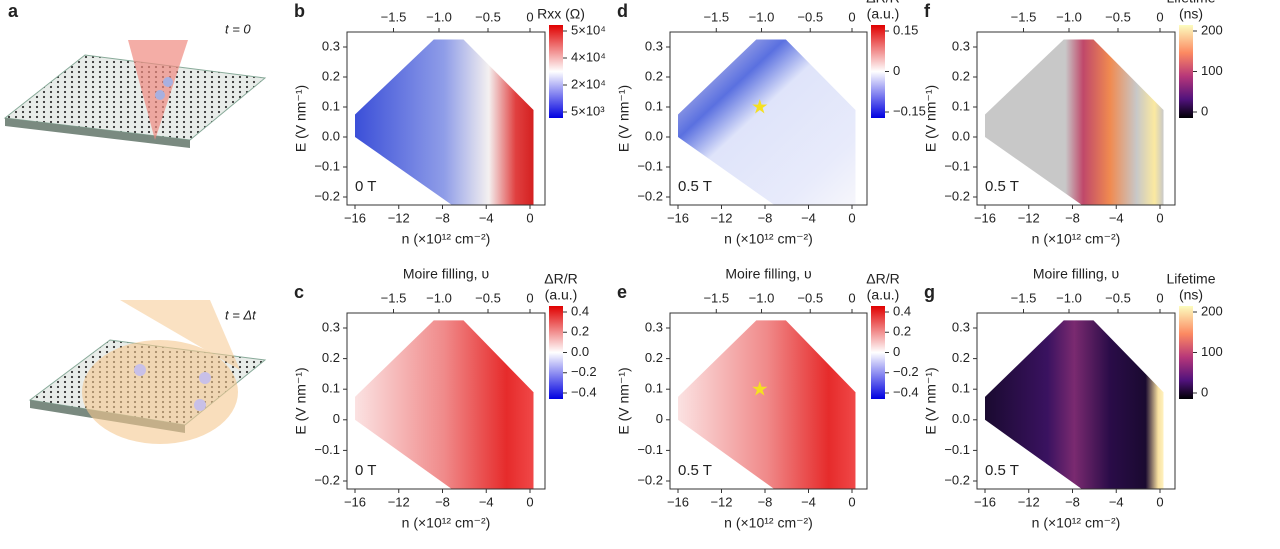 The width and height of the screenshot is (1280, 549). Describe the element at coordinates (927, 11) in the screenshot. I see `panel-letter: f` at that location.